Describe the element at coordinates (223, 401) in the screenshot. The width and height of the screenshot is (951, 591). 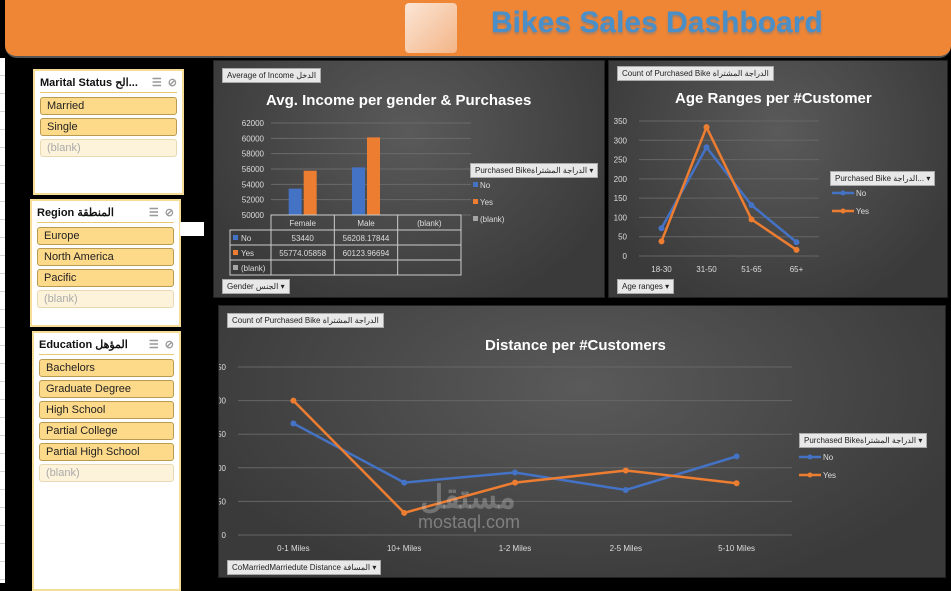
I see `y-tick-label: 200` at that location.